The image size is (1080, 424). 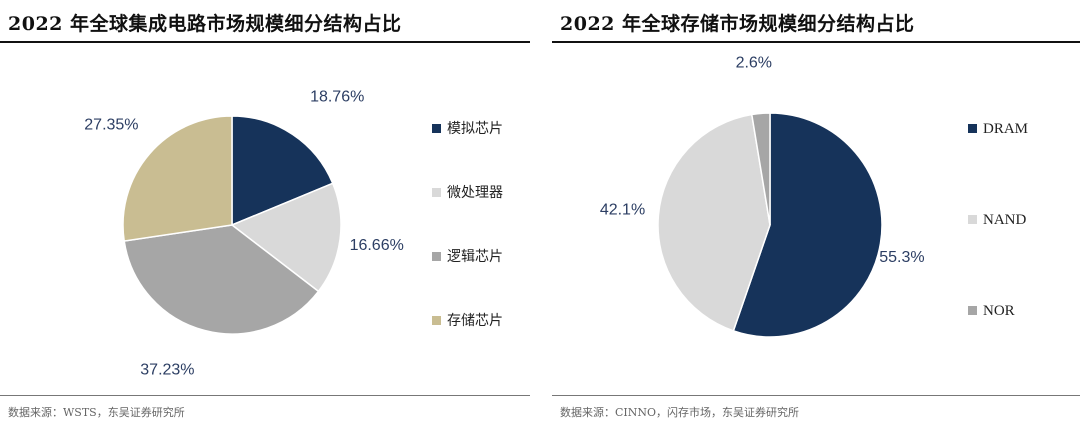 What do you see at coordinates (1005, 129) in the screenshot?
I see `legend-label: DRAM` at bounding box center [1005, 129].